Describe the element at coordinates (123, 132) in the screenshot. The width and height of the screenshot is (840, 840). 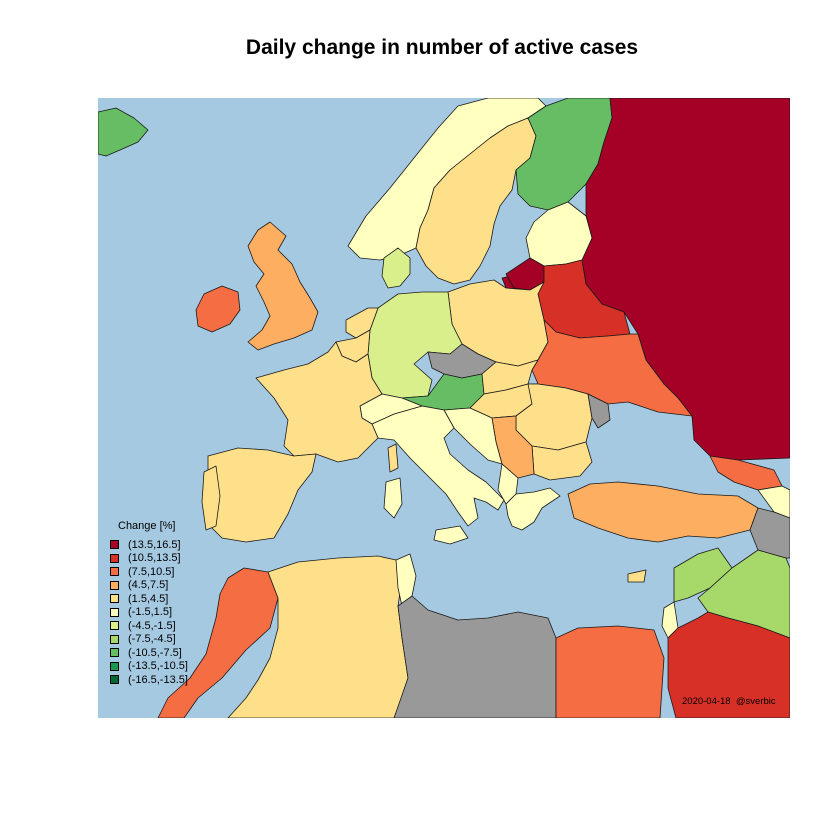
I see `region-greenland` at that location.